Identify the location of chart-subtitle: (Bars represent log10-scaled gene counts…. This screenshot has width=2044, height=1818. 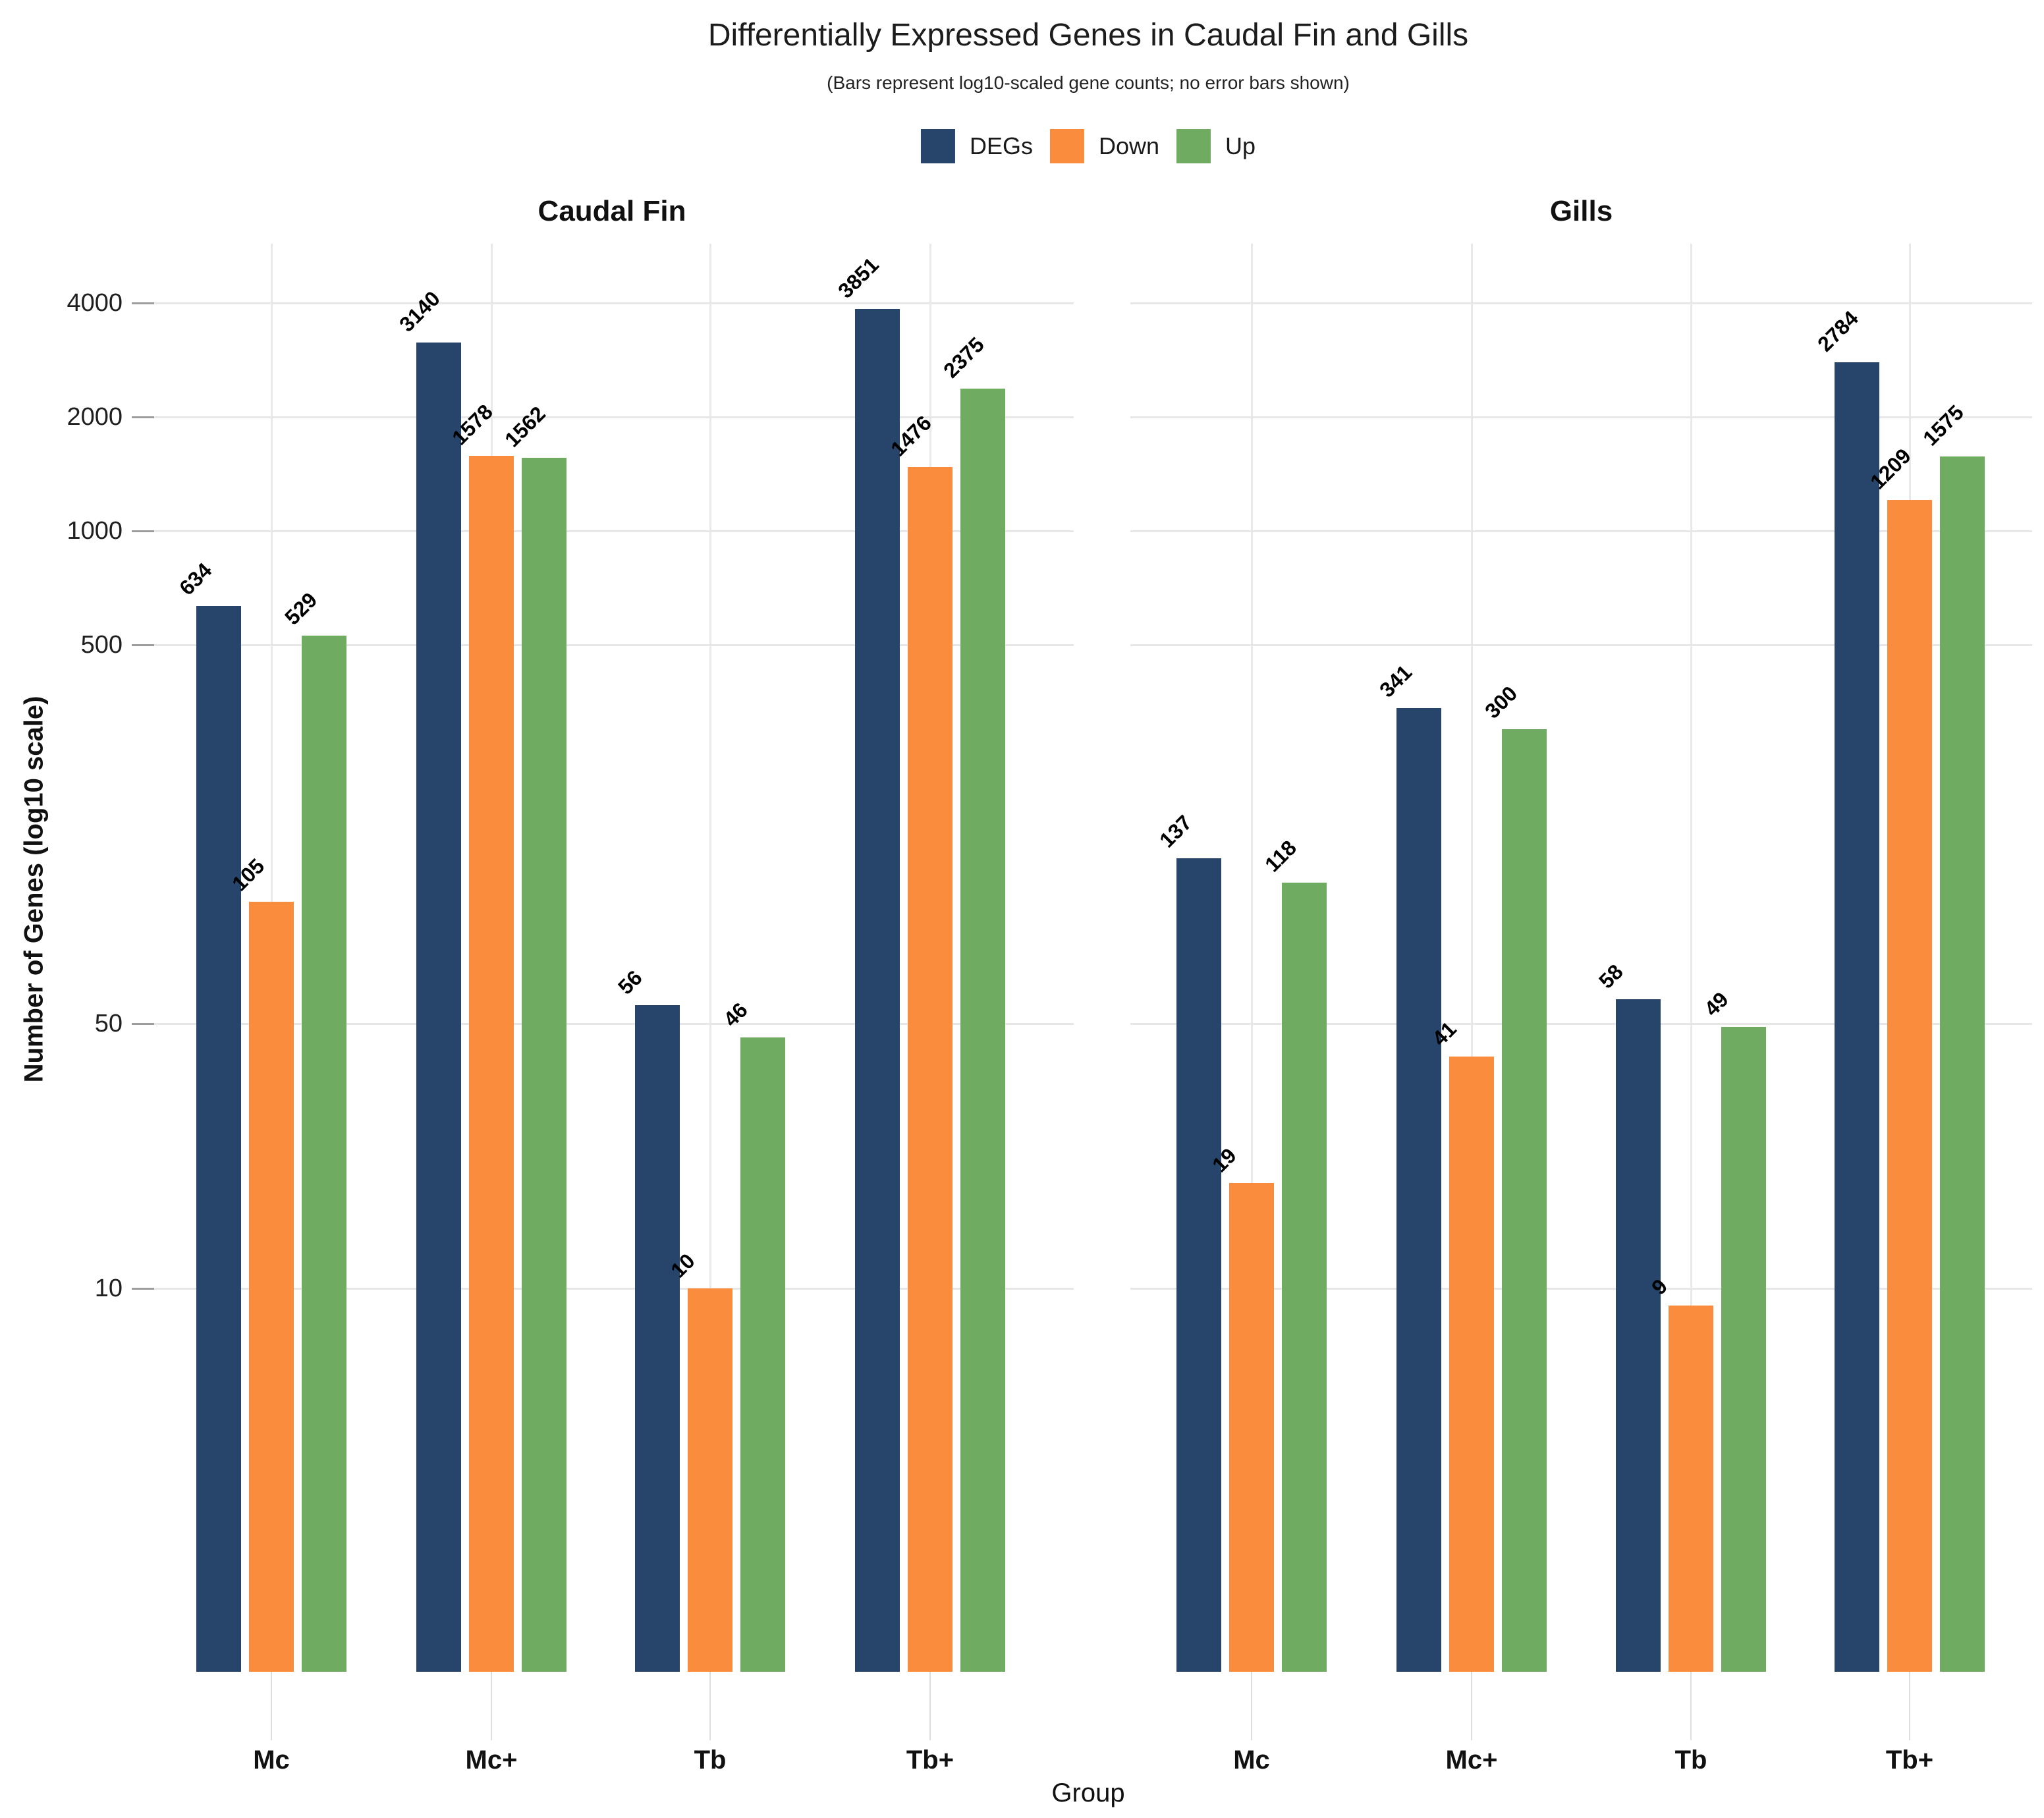
(1088, 82).